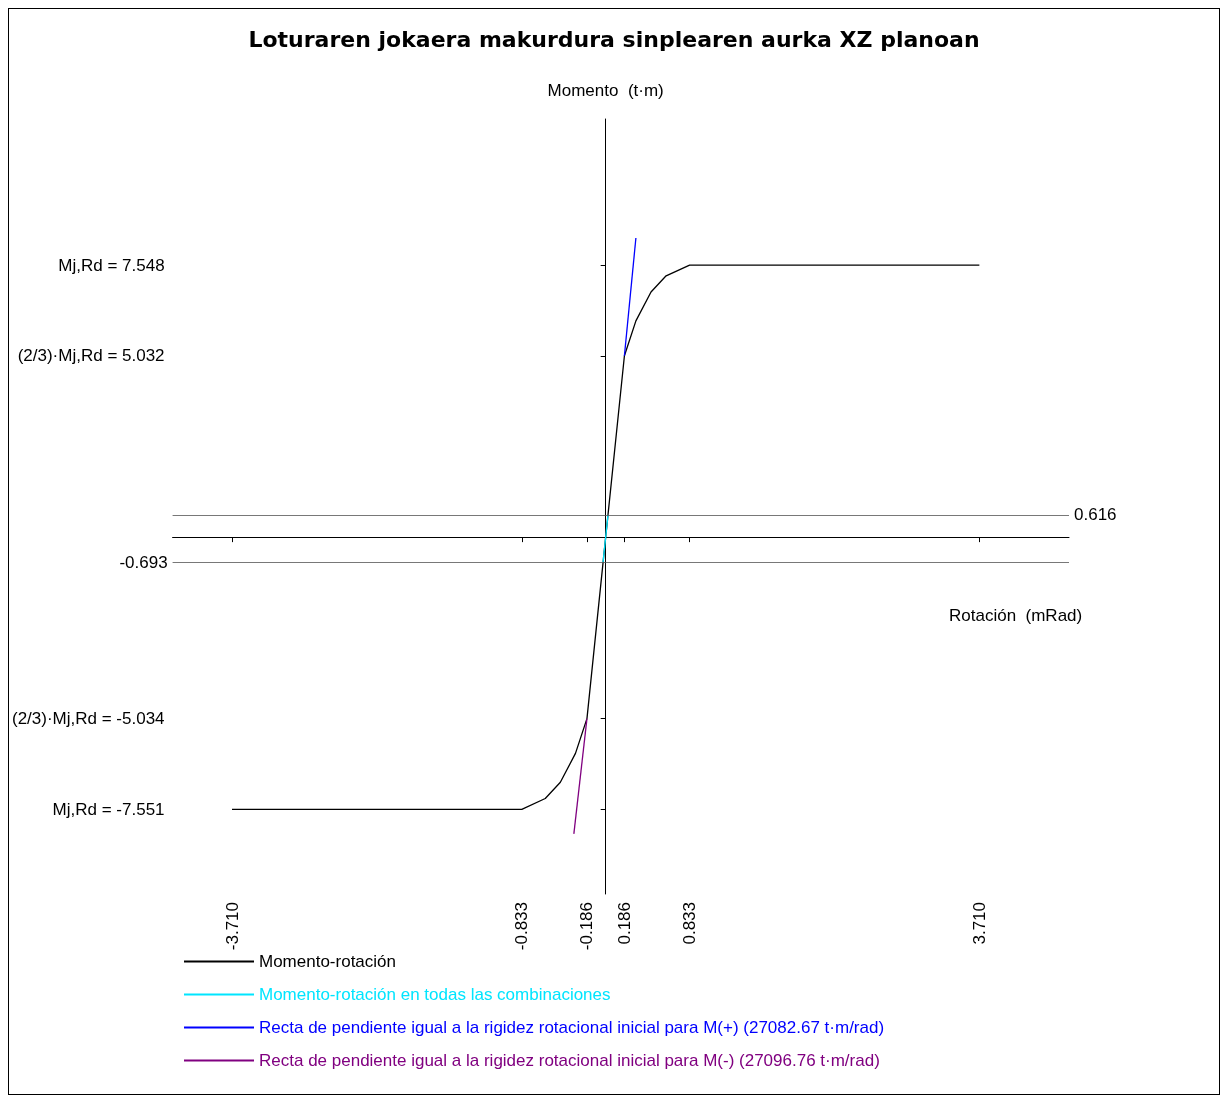 Image resolution: width=1231 pixels, height=1104 pixels. Describe the element at coordinates (91, 356) in the screenshot. I see `y-tick-label: (2/3)·Mj,Rd = 5.032` at that location.